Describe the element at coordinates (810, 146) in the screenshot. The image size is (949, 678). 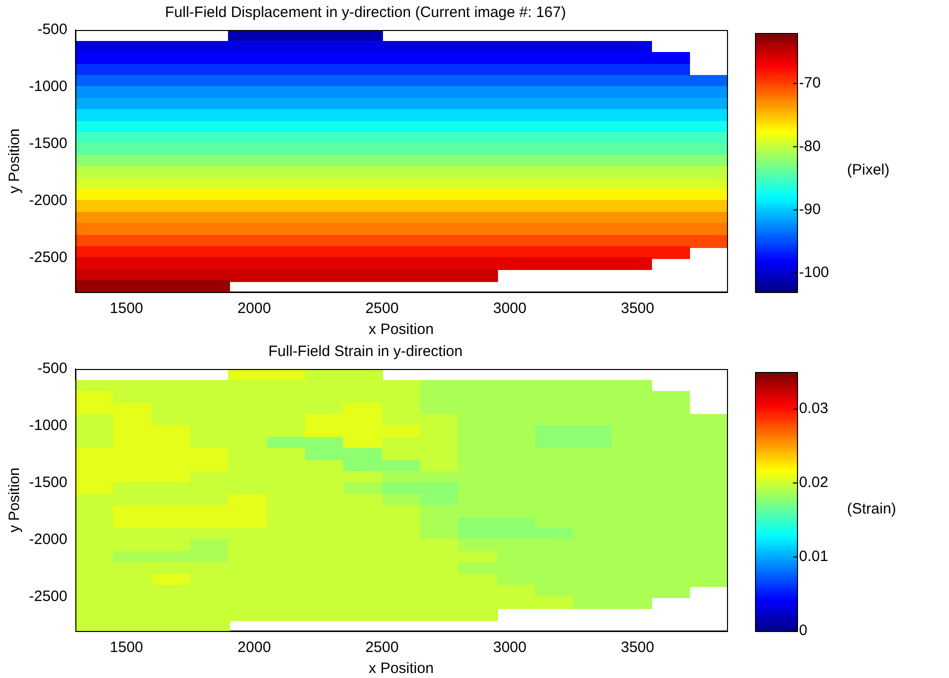
I see `color-bar-label: -80` at that location.